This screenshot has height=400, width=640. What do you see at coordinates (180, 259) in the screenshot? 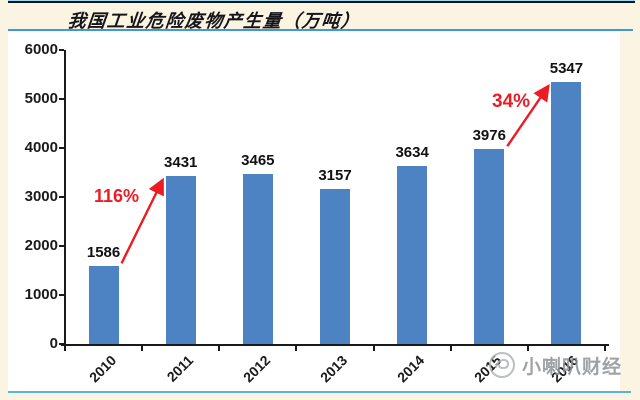
I see `bar-2011` at bounding box center [180, 259].